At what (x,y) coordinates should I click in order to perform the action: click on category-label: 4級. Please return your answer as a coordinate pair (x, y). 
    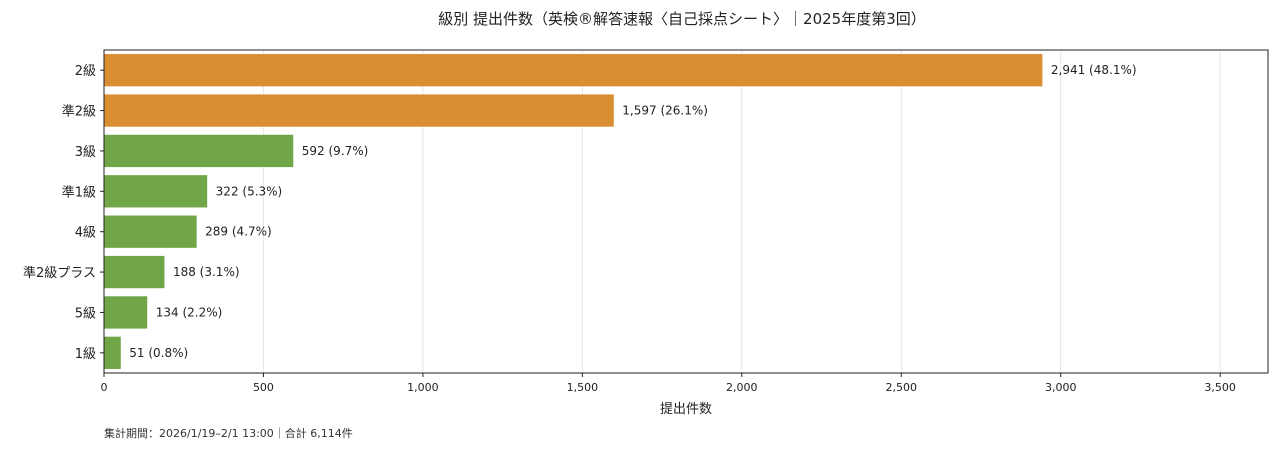
    Looking at the image, I should click on (85, 233).